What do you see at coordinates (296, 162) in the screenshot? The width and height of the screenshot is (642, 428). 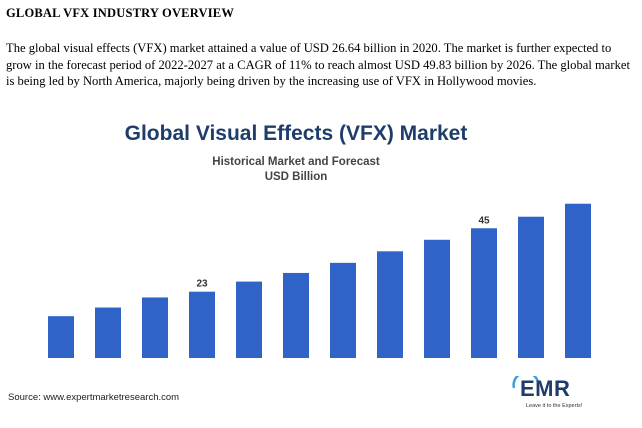 I see `chart-subtitle: Historical Market and Forecast` at bounding box center [296, 162].